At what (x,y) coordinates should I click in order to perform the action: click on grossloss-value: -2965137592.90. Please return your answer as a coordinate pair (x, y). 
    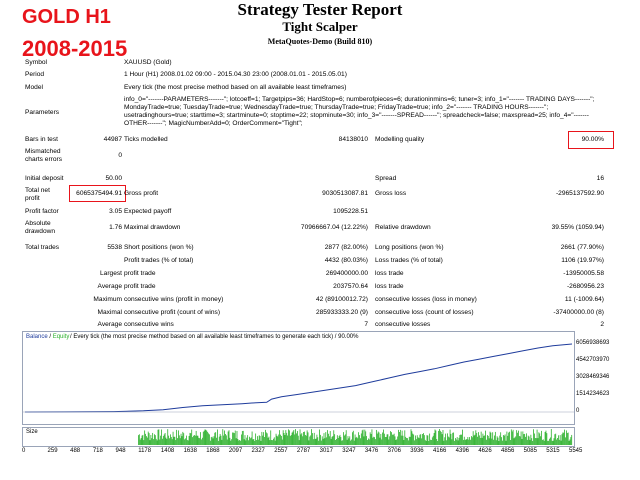
    Looking at the image, I should click on (579, 193).